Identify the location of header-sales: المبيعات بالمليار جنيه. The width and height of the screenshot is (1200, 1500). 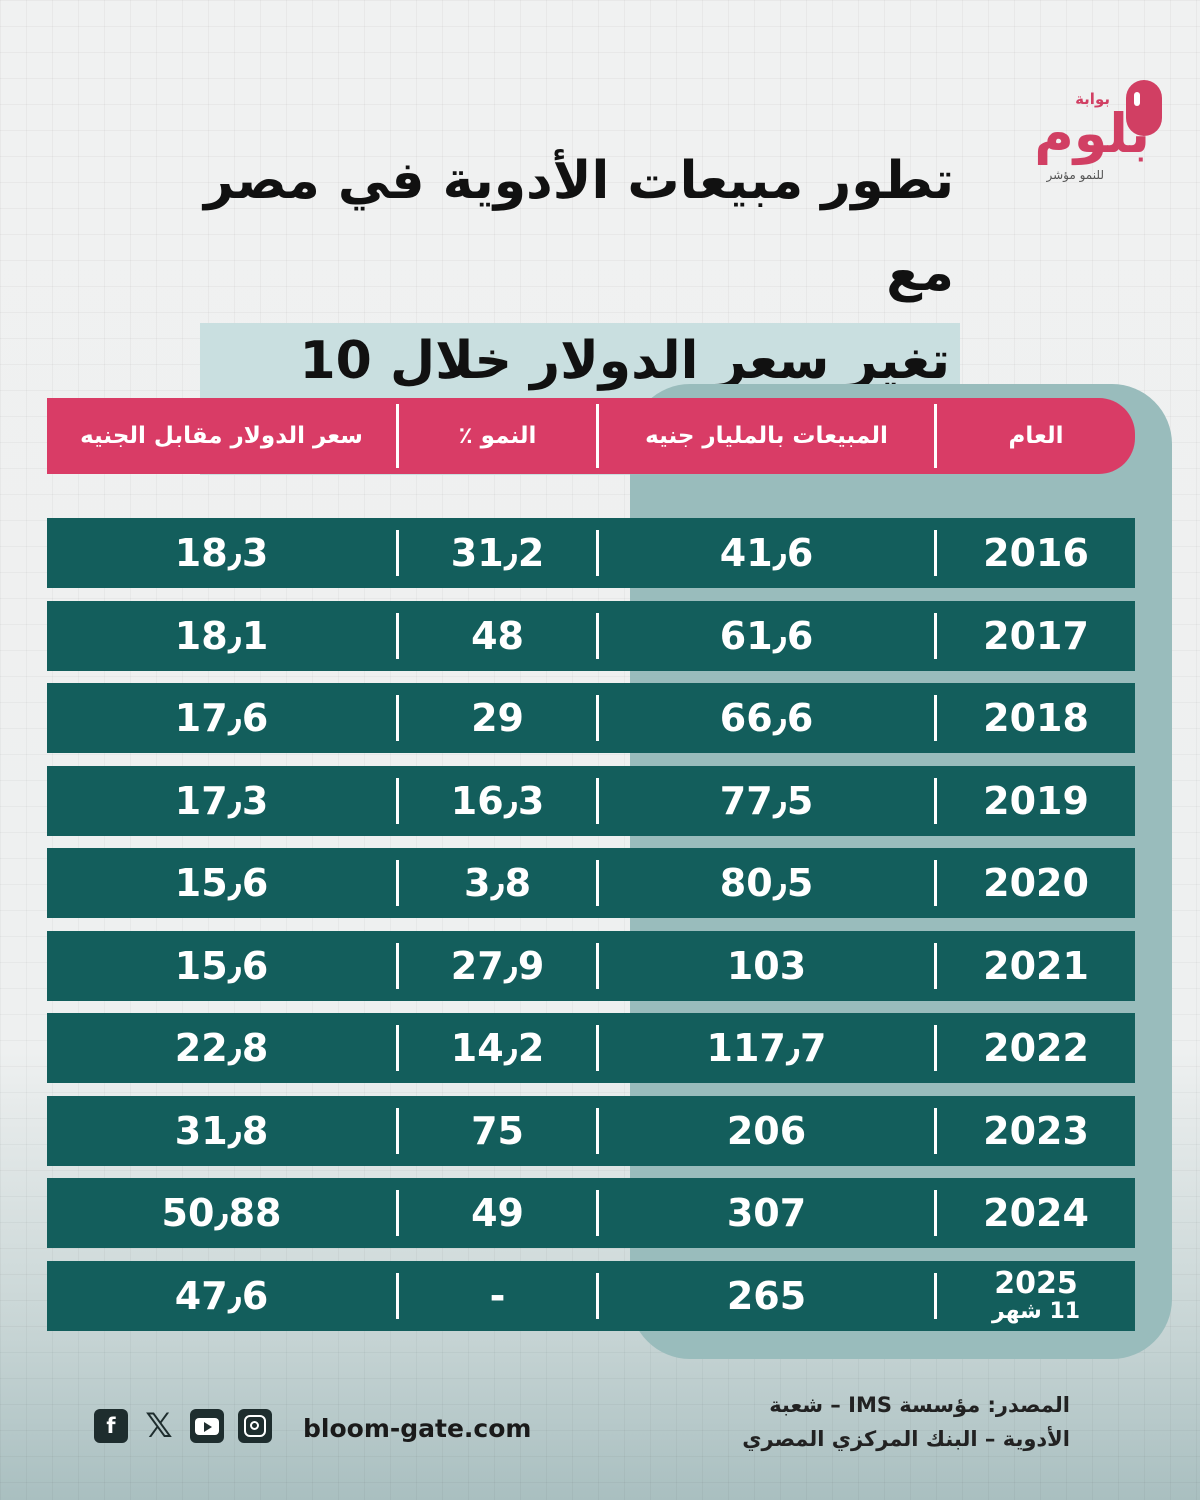
(766, 436).